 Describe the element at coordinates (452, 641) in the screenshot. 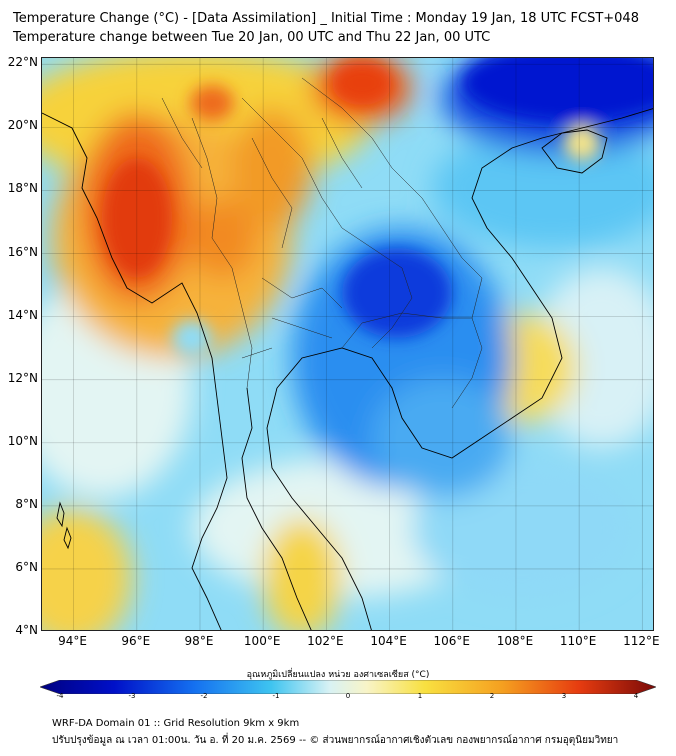

I see `longitude-label: 106°E` at that location.